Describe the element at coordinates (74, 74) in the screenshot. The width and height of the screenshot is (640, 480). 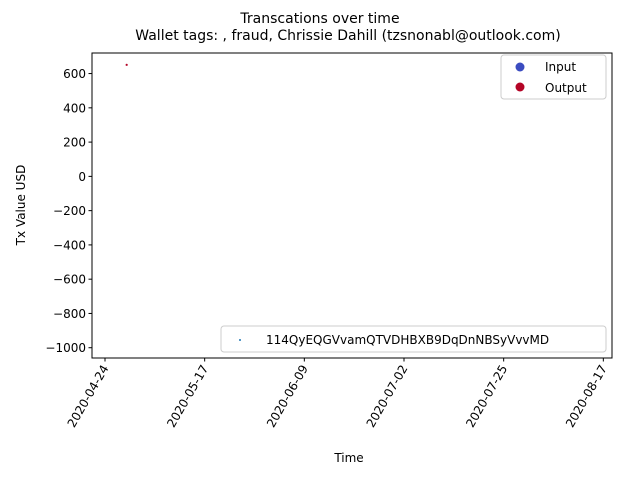
I see `y-tick-label: 600` at that location.